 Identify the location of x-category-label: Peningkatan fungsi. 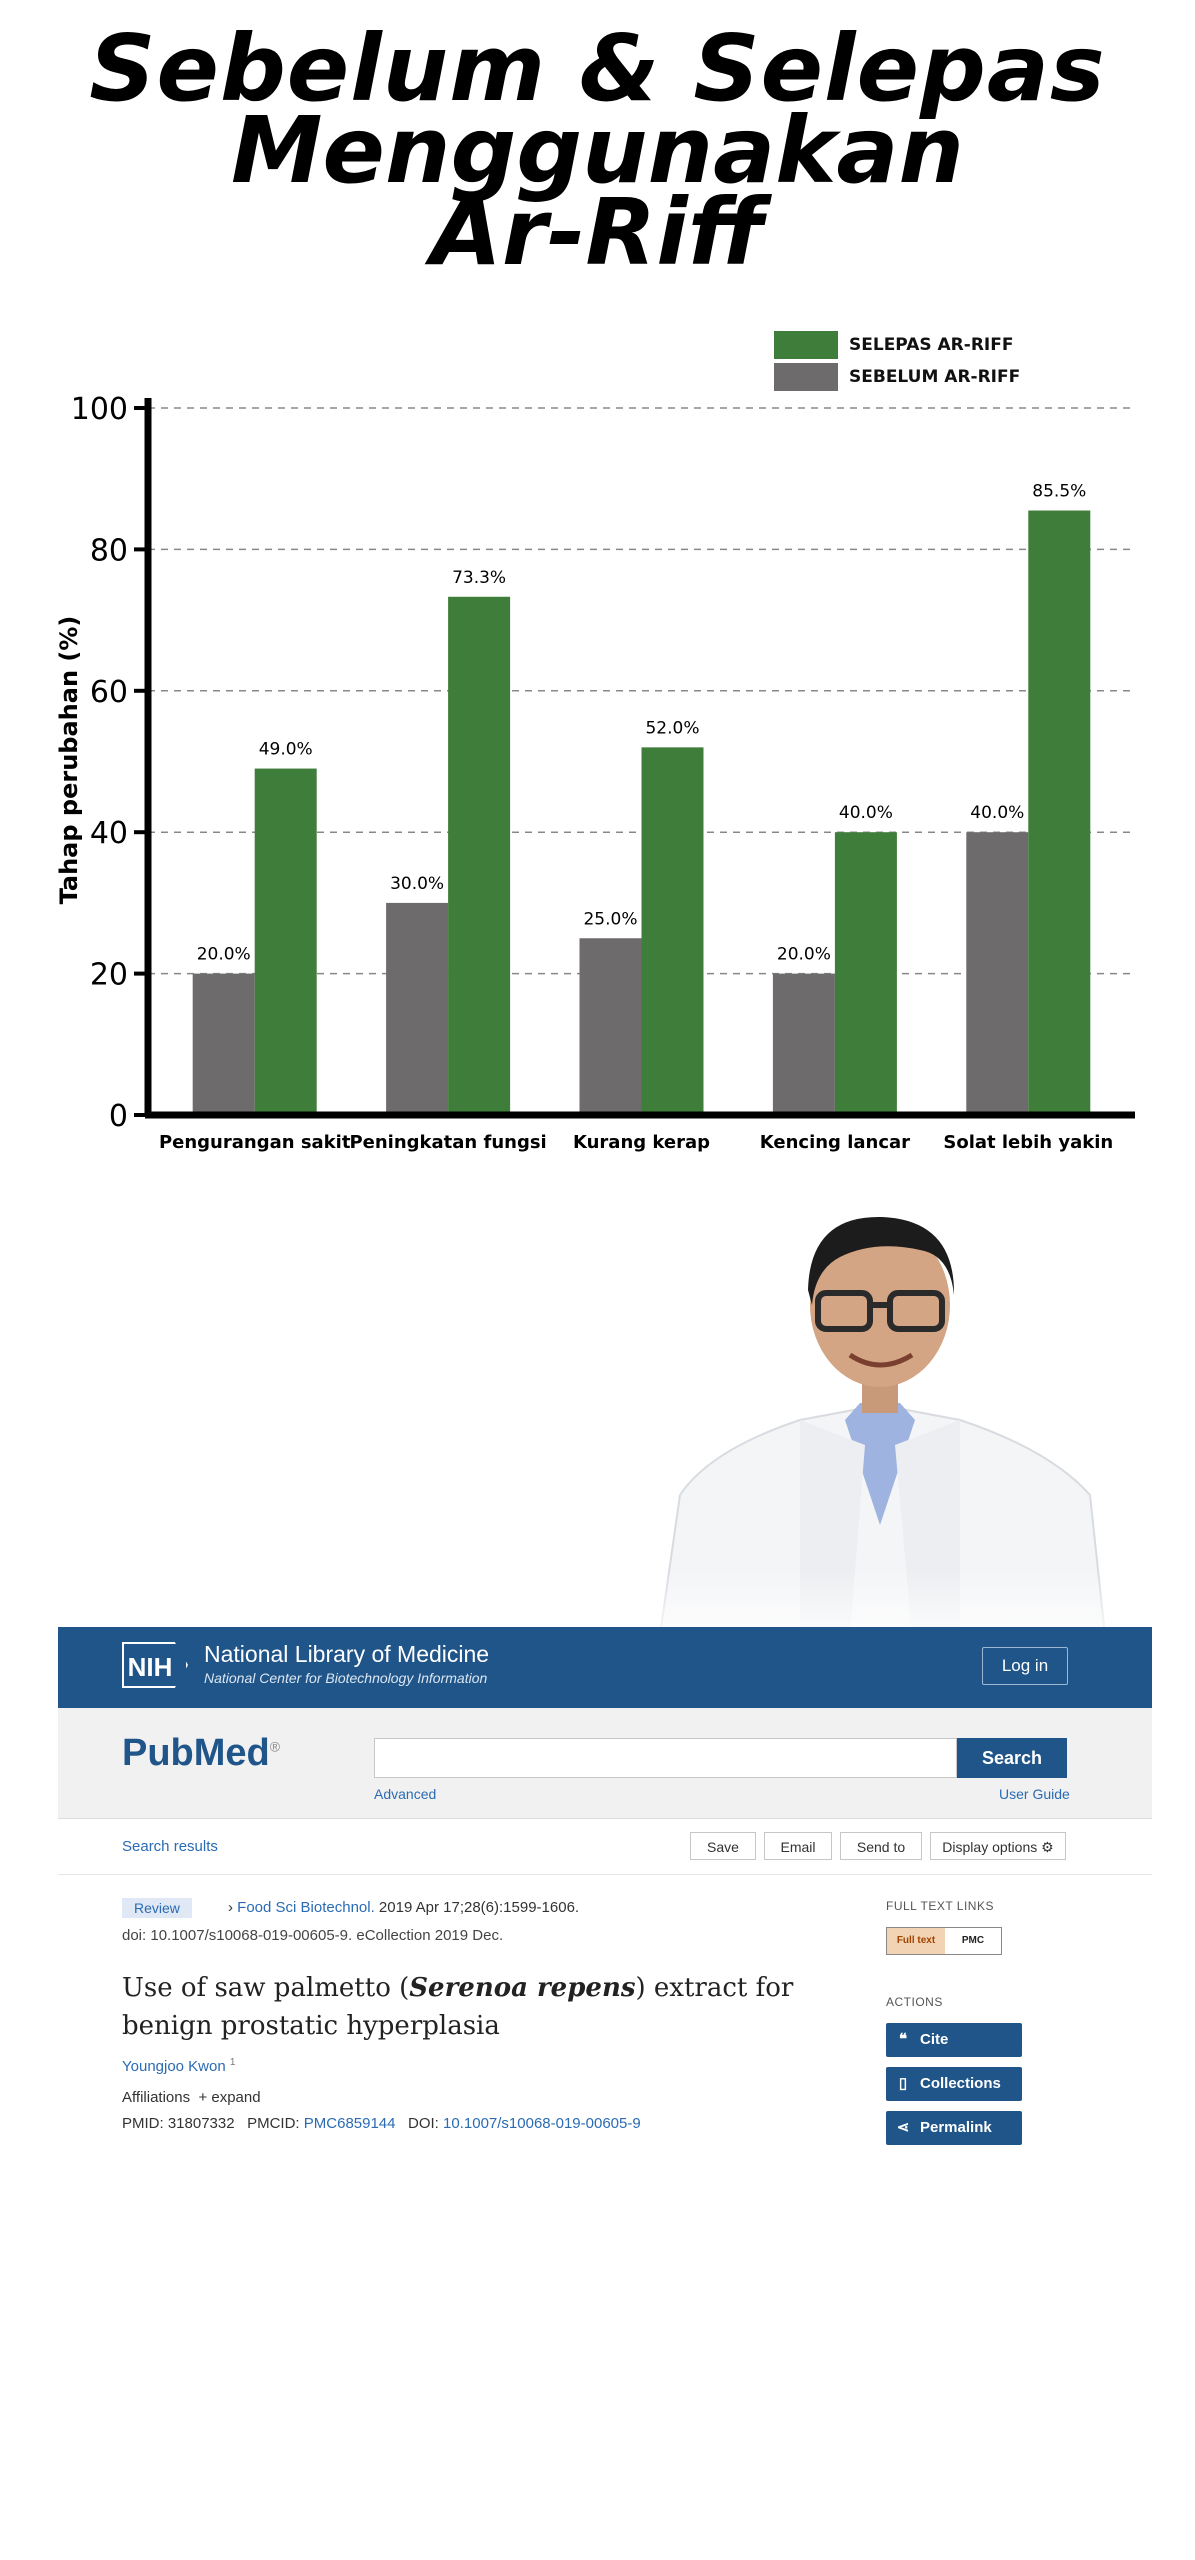
(447, 1142).